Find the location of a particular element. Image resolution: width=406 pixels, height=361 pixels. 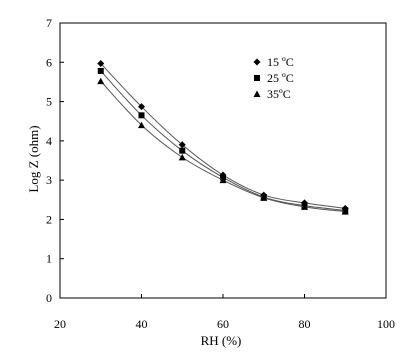

y-tick-label: 7 is located at coordinates (49, 23).